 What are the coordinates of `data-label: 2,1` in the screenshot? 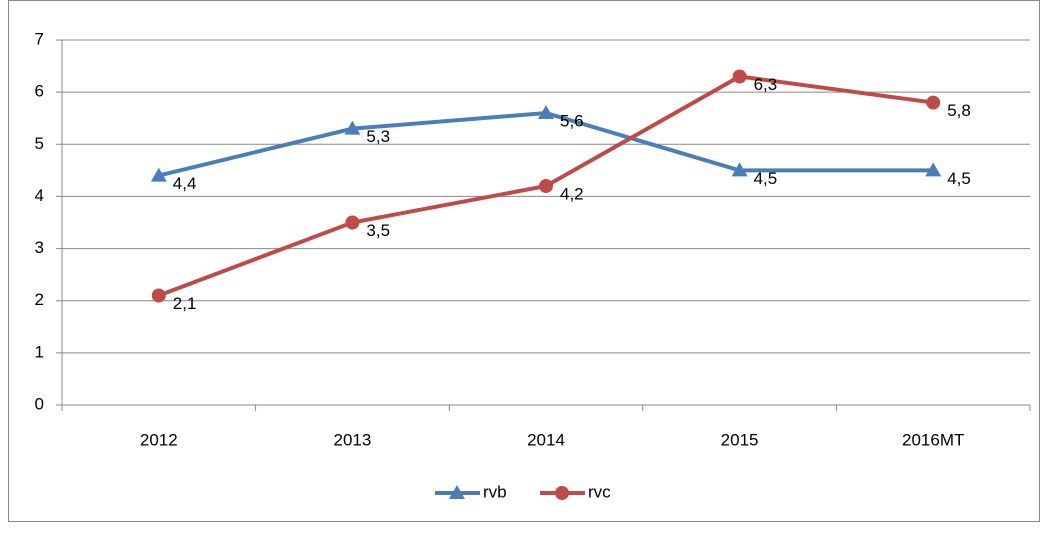 It's located at (185, 303).